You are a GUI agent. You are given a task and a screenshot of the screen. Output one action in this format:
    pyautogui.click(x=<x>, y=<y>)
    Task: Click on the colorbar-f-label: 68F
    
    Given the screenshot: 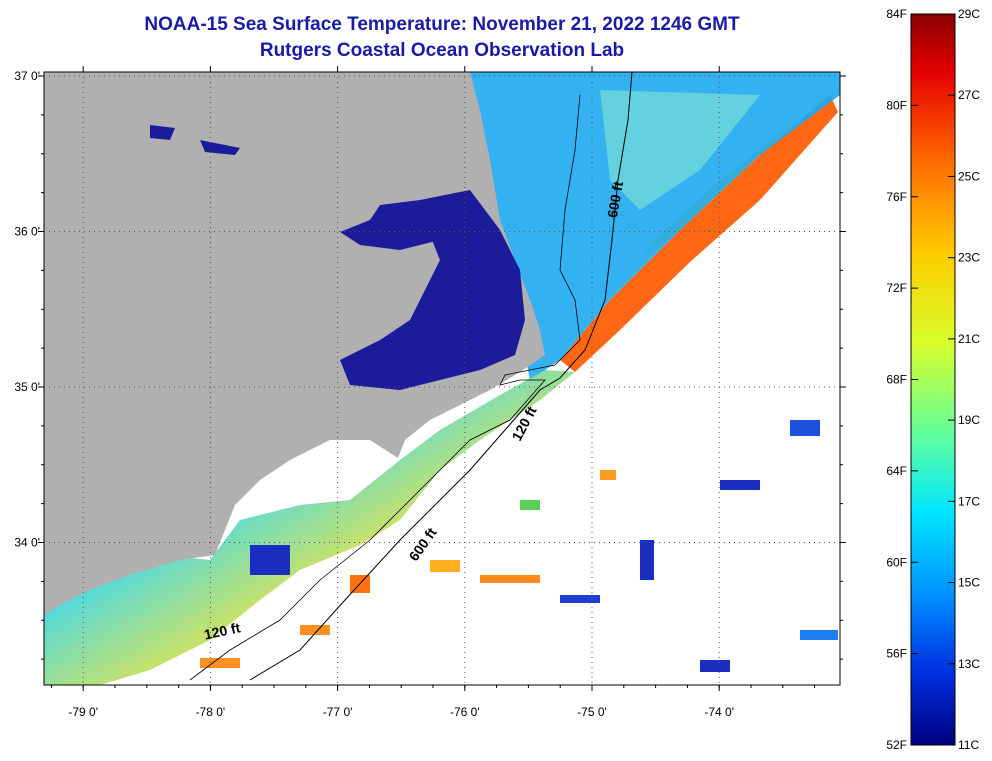 What is the action you would take?
    pyautogui.click(x=896, y=380)
    